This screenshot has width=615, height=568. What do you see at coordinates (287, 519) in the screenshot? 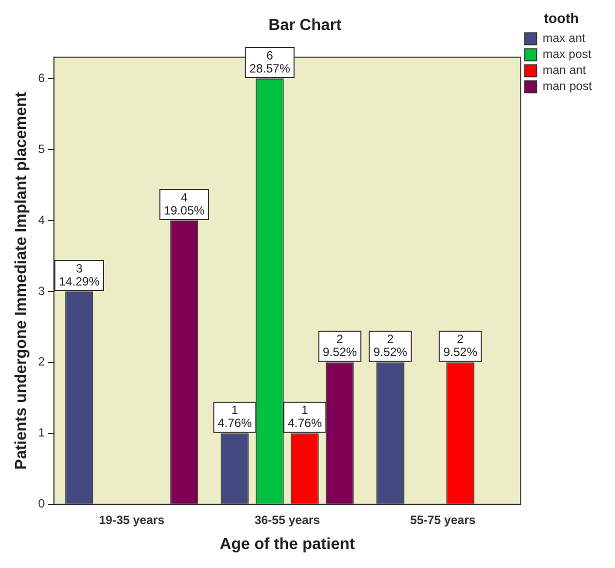
I see `x-tick-label: 36-55 years` at bounding box center [287, 519].